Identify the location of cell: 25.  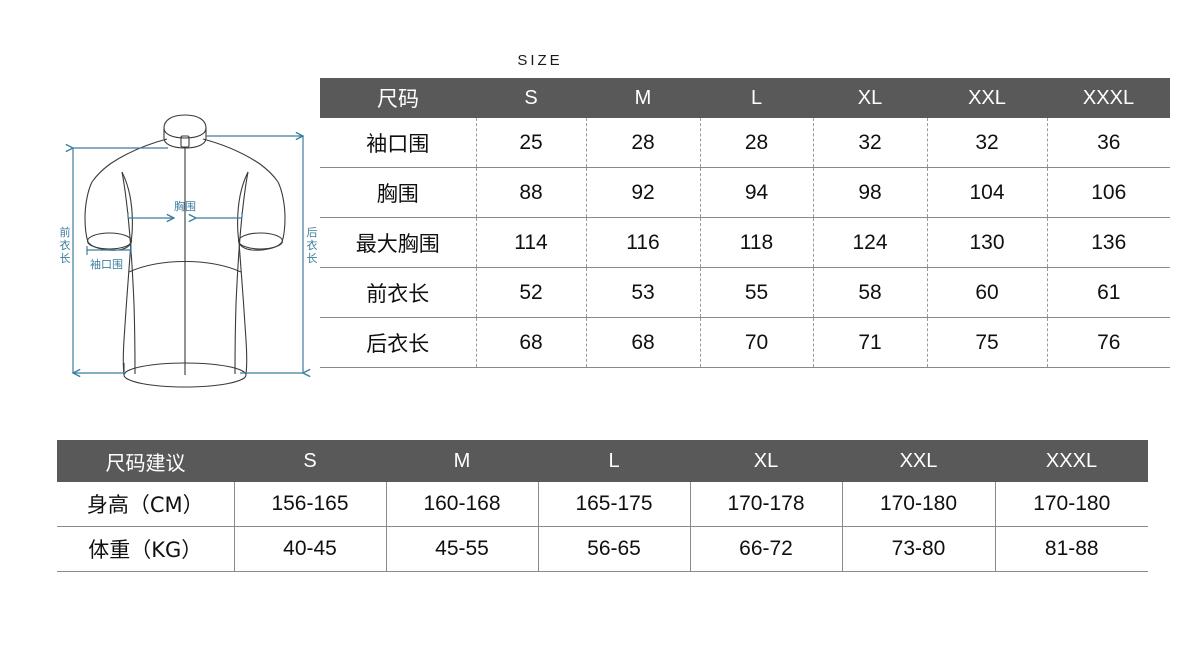
(530, 143).